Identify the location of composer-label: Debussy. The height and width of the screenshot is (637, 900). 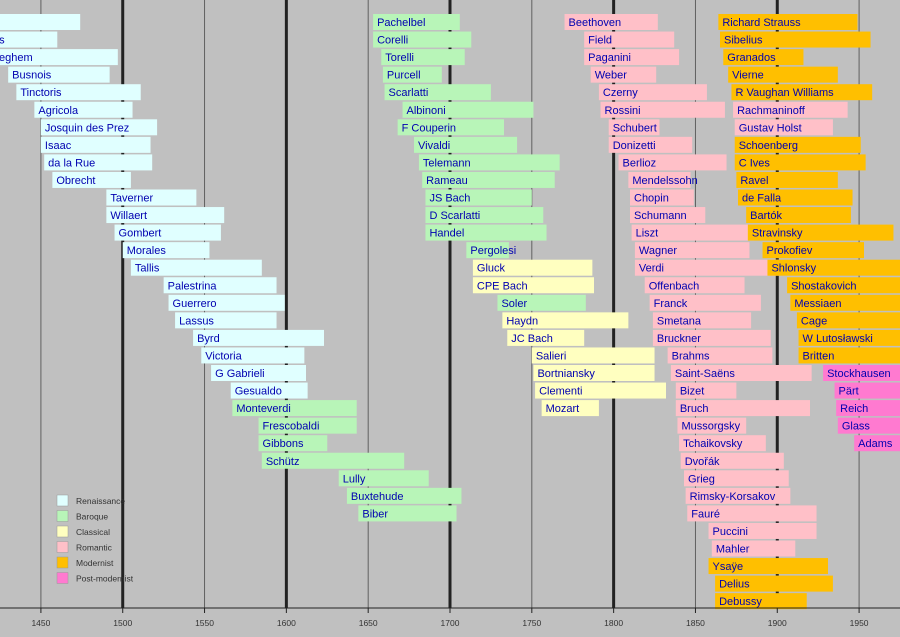
(740, 602).